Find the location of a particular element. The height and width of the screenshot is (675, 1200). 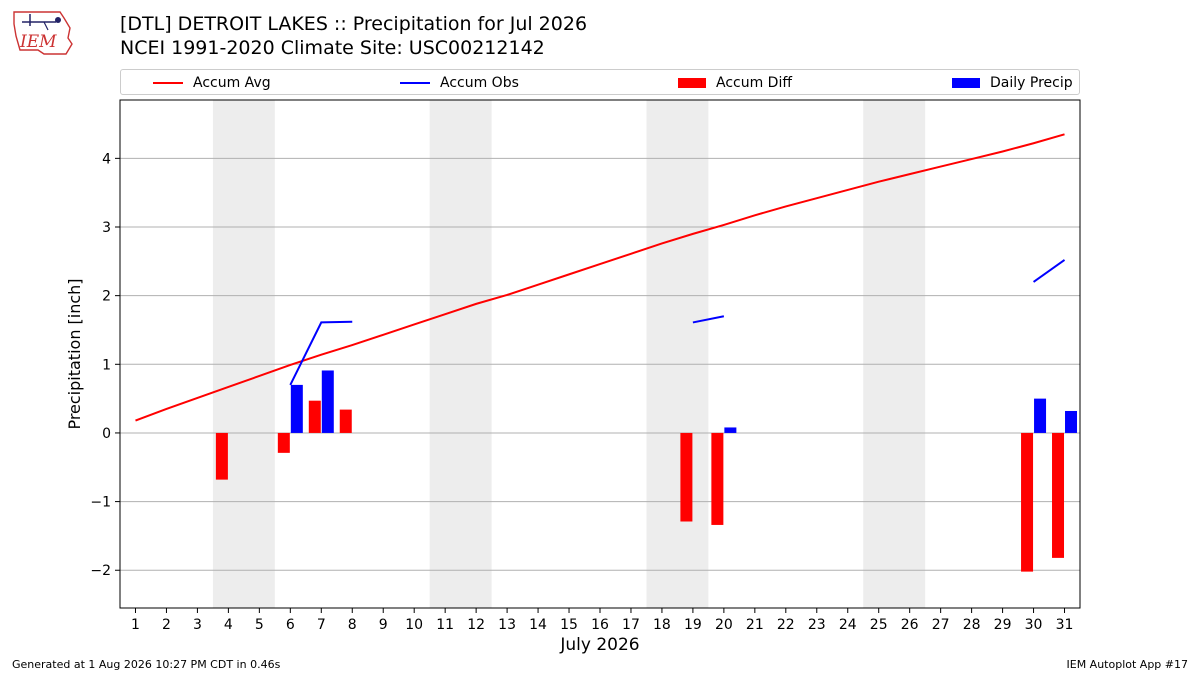

state-outline-icon is located at coordinates (43, 33).